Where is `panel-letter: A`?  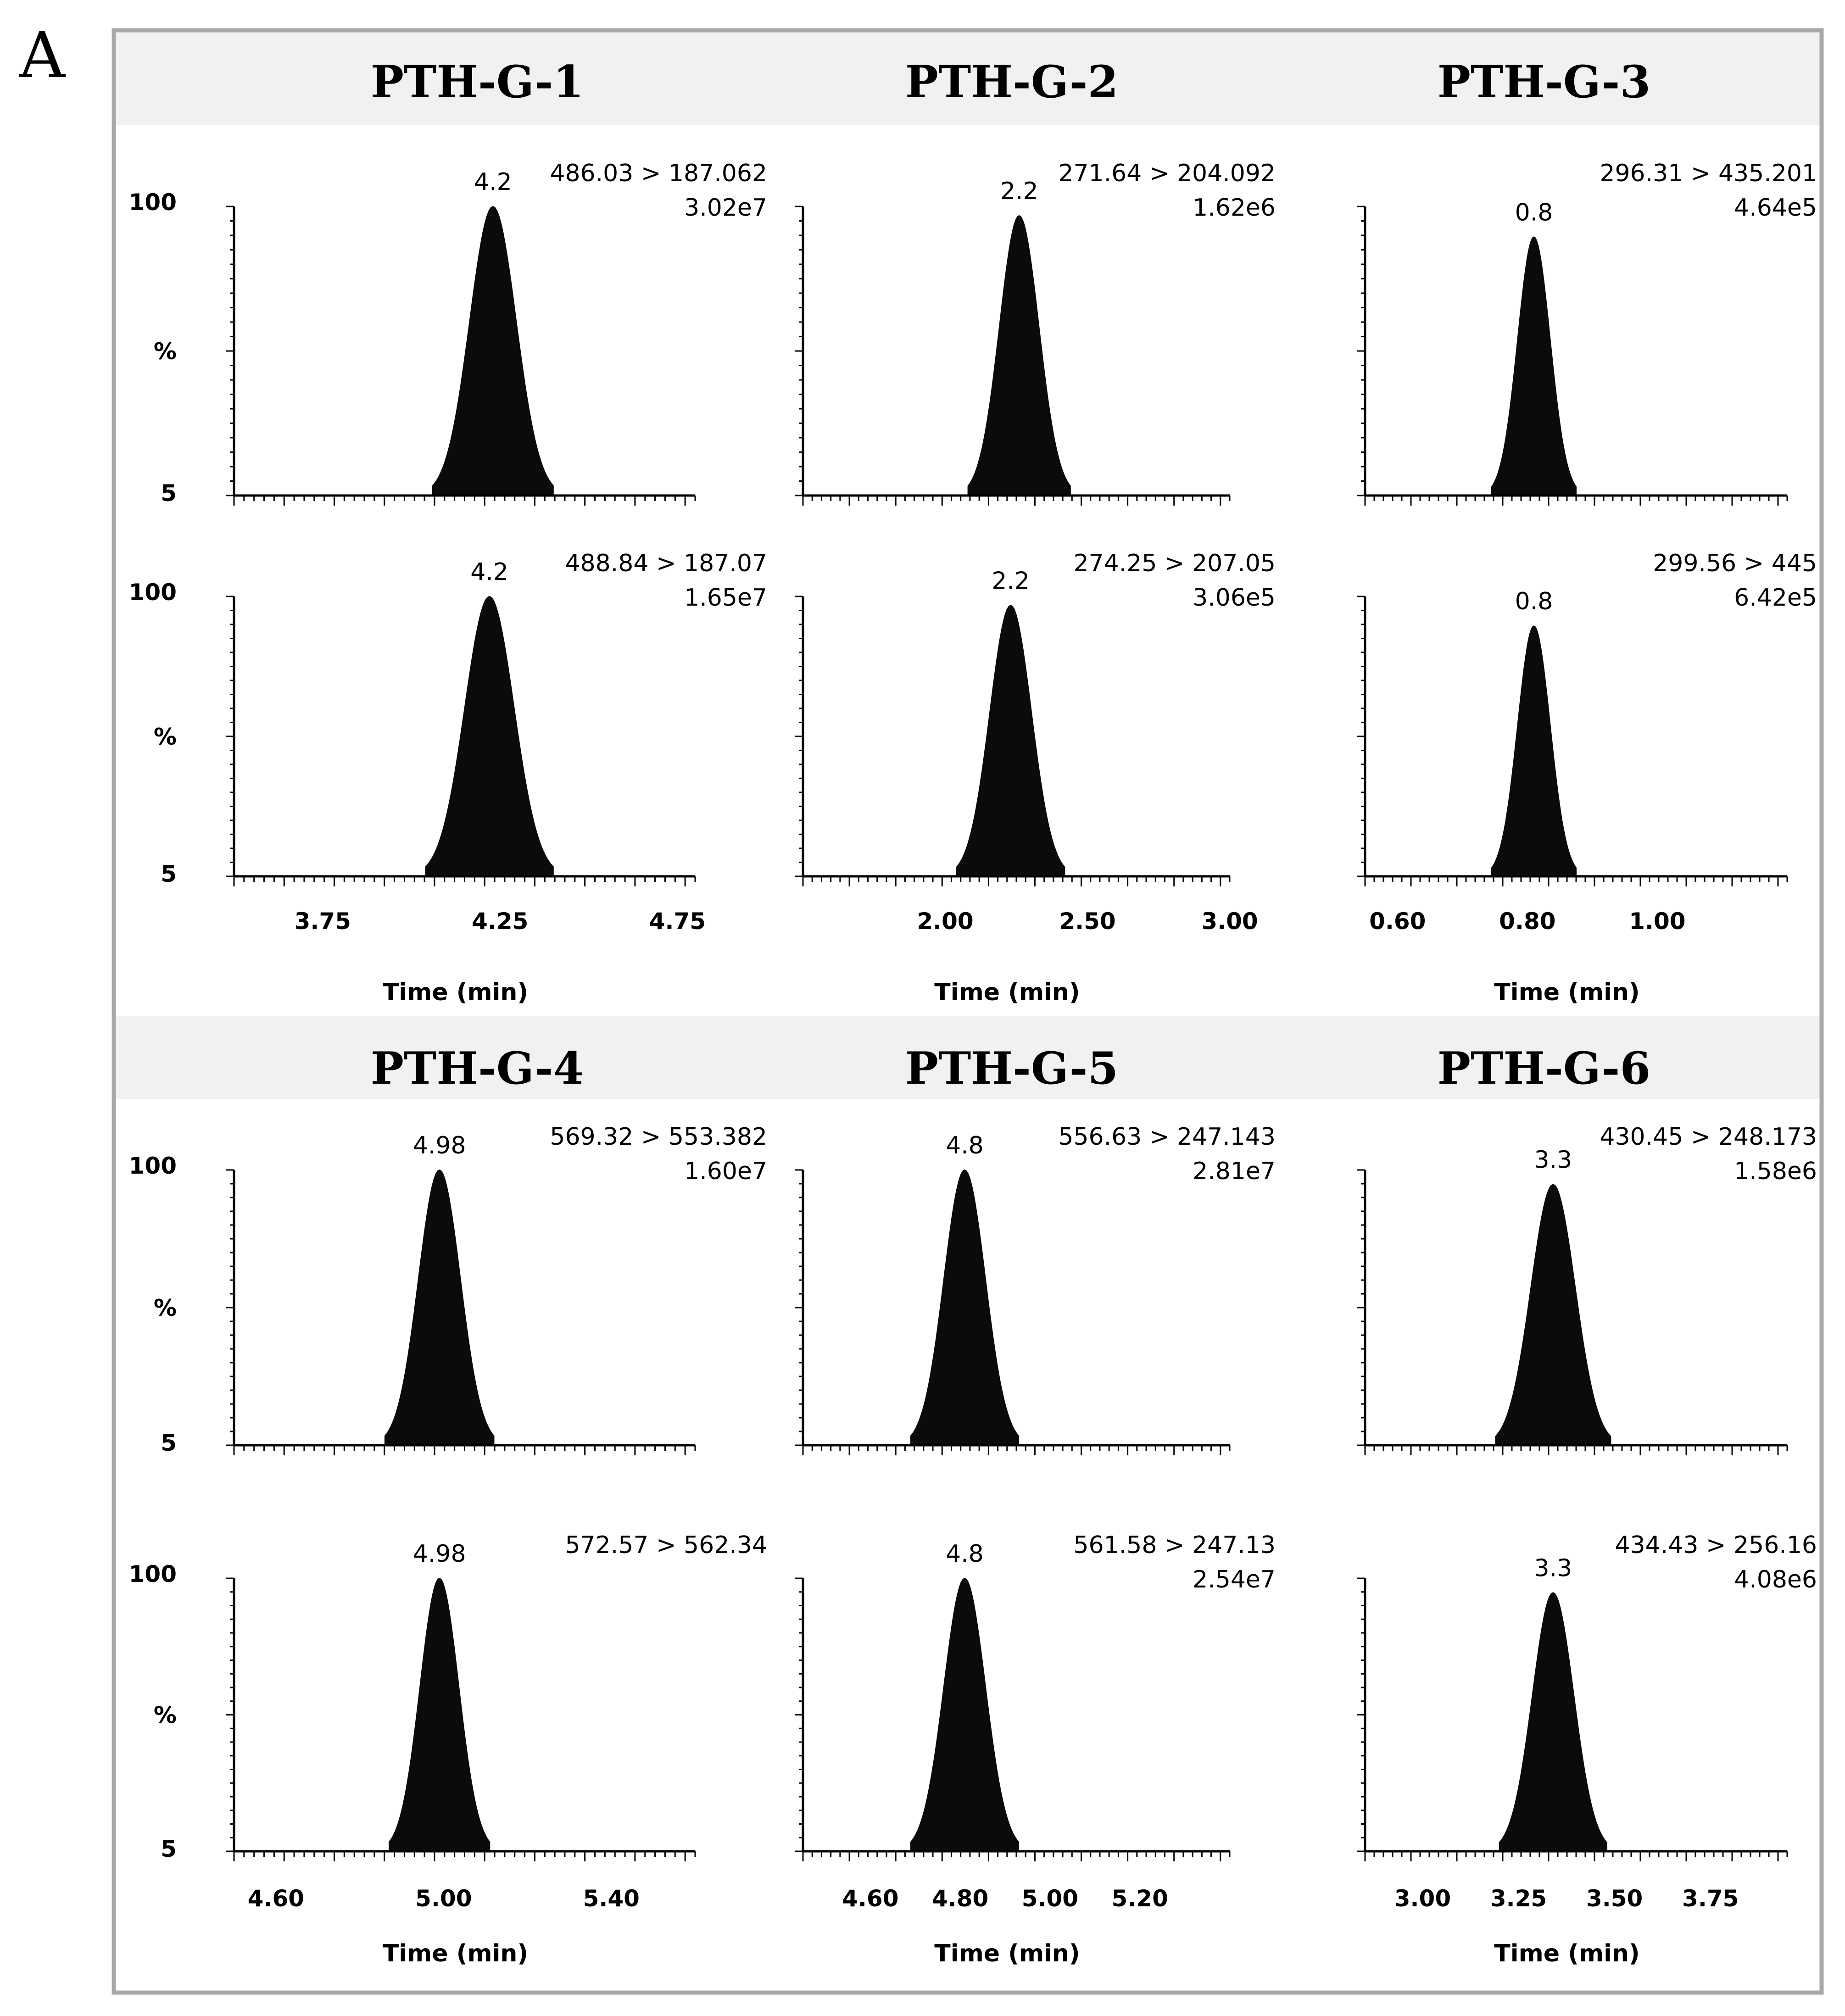 panel-letter: A is located at coordinates (43, 55).